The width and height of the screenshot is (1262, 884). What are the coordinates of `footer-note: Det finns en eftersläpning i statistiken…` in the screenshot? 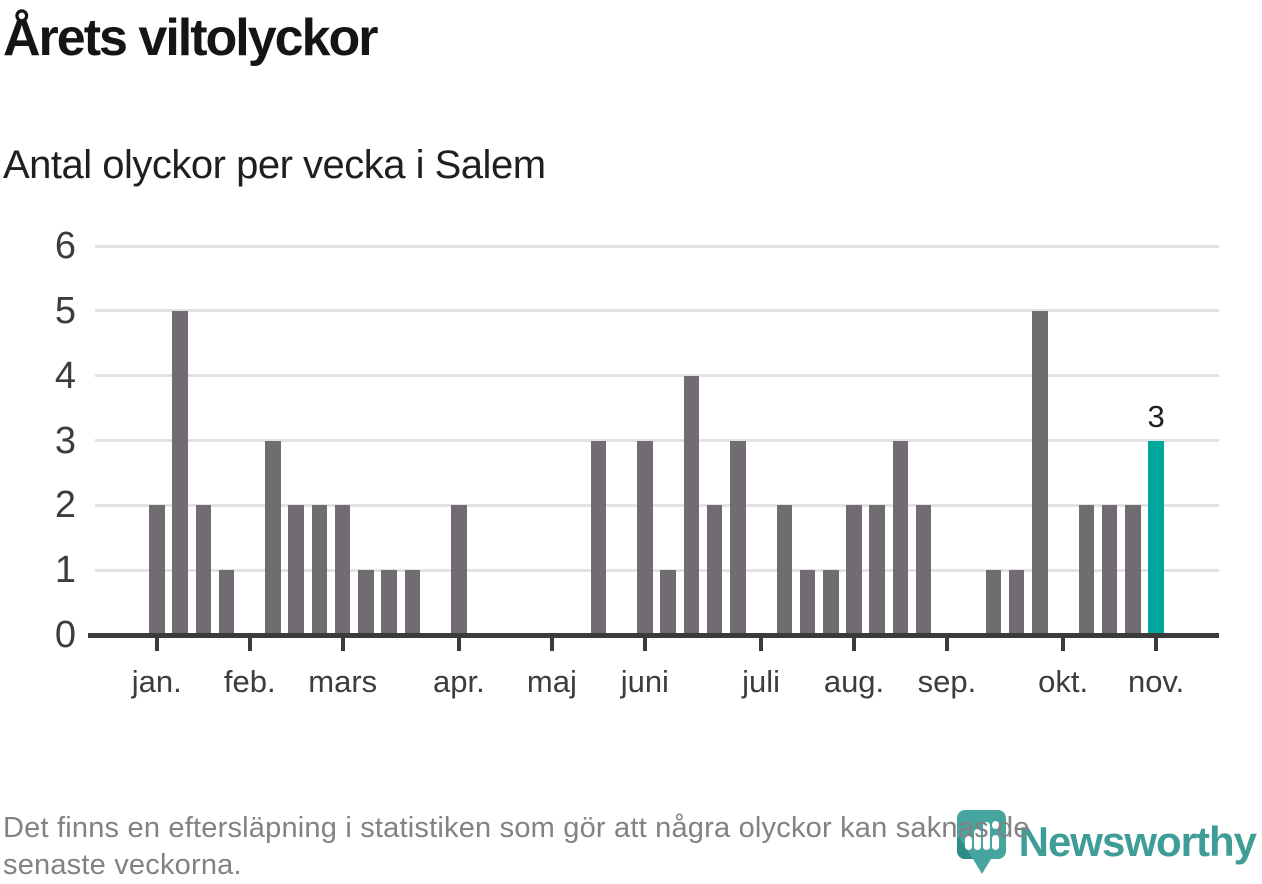 It's located at (628, 847).